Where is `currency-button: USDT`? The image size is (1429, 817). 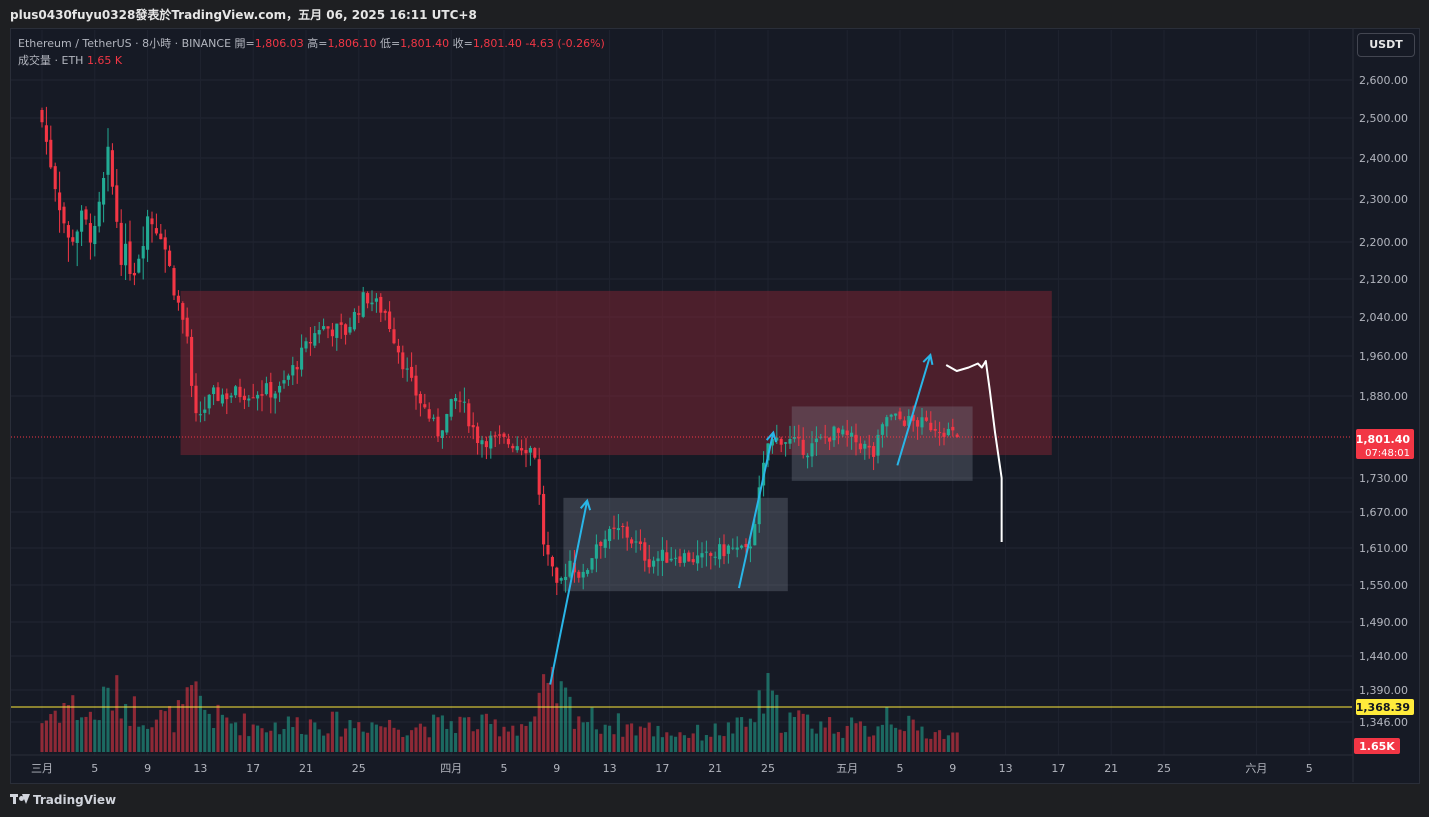
currency-button: USDT is located at coordinates (1386, 45).